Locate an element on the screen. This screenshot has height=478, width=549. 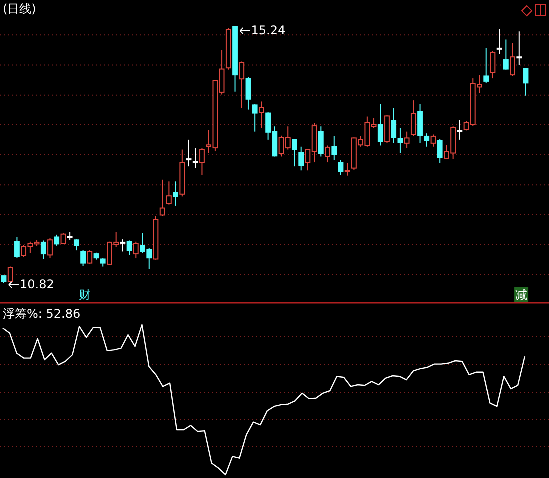
text: 减 is located at coordinates (522, 295).